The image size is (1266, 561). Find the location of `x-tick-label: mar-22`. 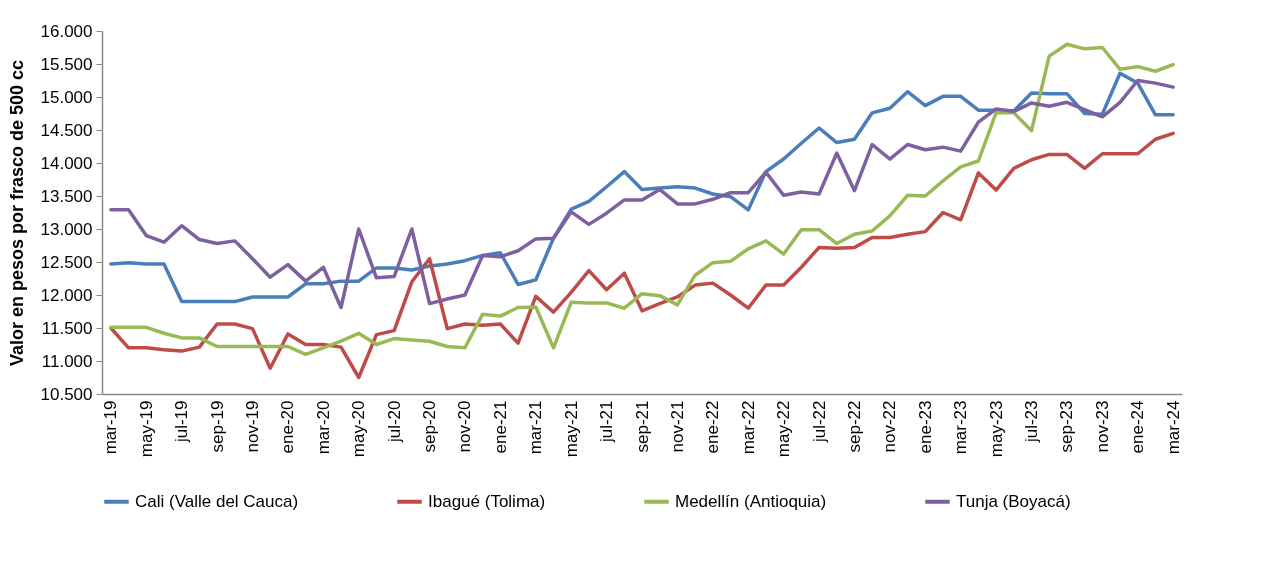

x-tick-label: mar-22 is located at coordinates (748, 427).